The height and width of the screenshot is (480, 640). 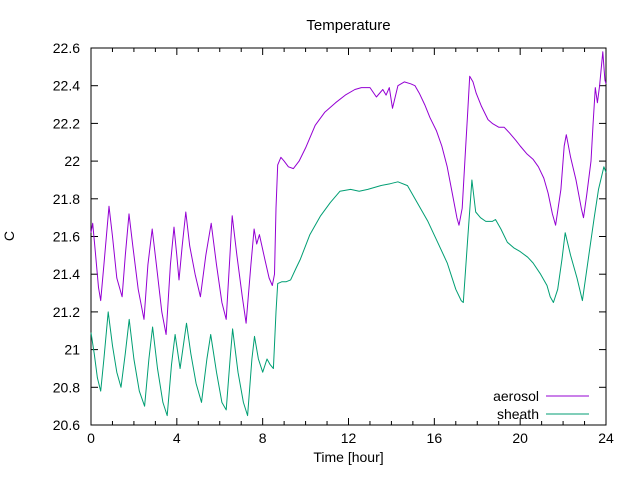 What do you see at coordinates (66, 312) in the screenshot?
I see `y-tick-label: 21.2` at bounding box center [66, 312].